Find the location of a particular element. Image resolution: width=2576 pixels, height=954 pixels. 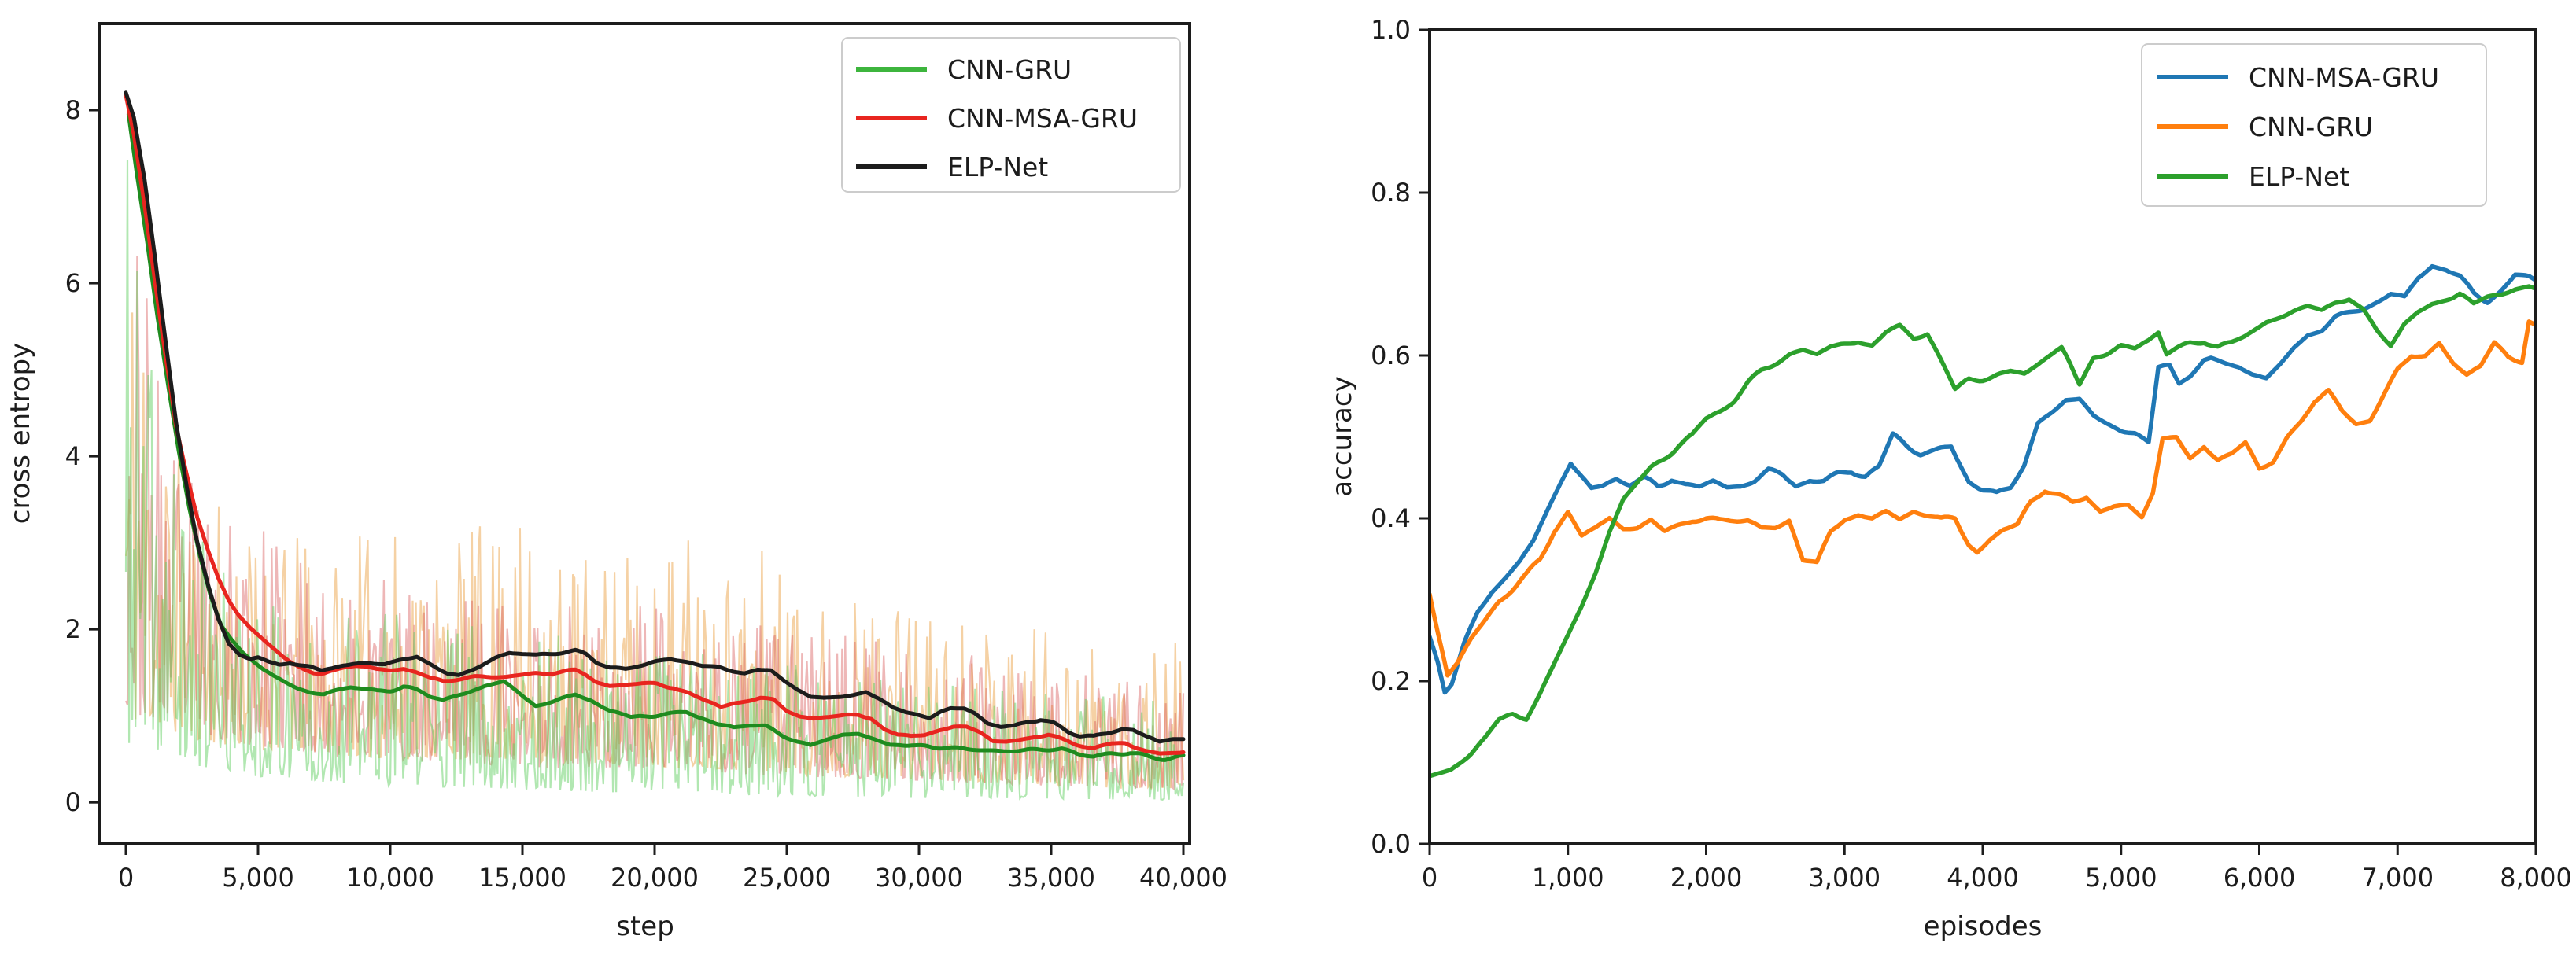

x-tick-label: 4,000 is located at coordinates (1983, 878).